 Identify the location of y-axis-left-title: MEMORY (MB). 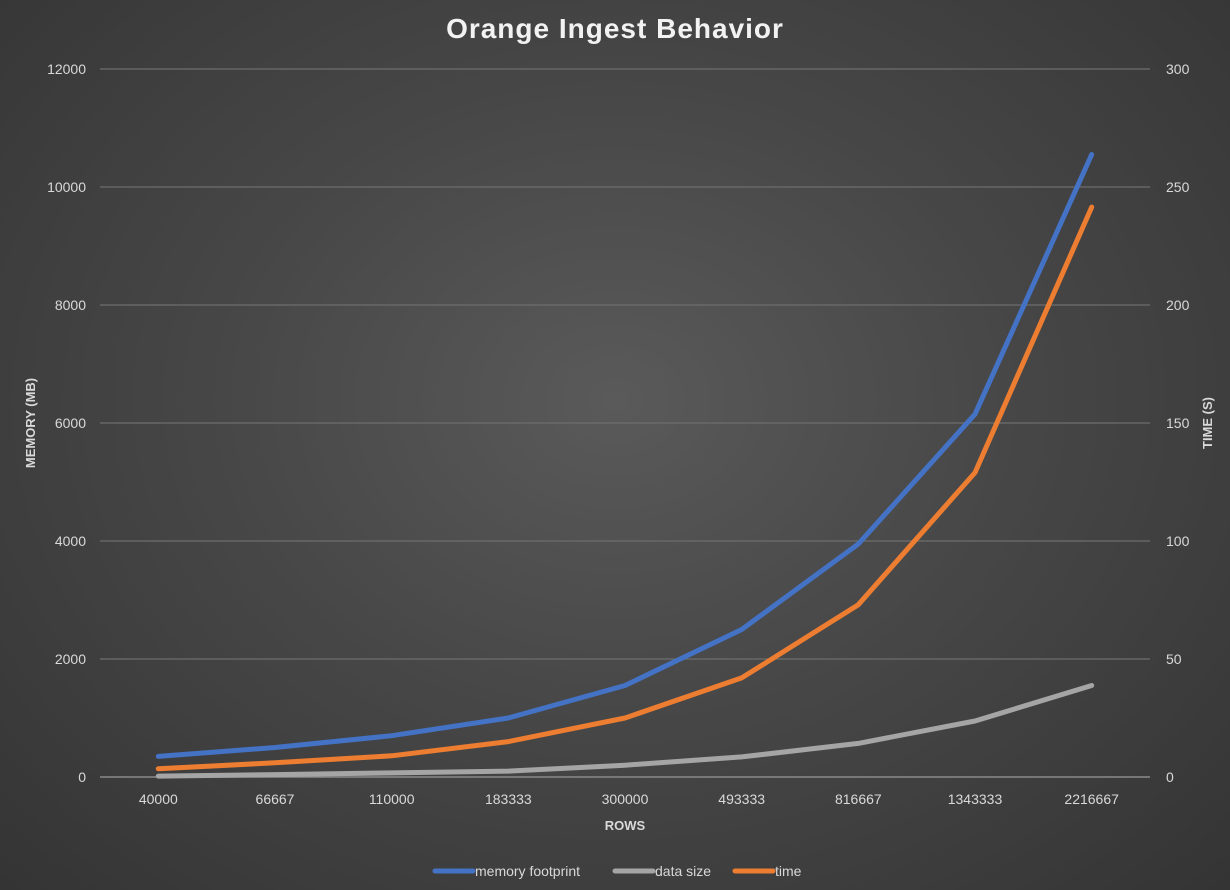
(30, 423).